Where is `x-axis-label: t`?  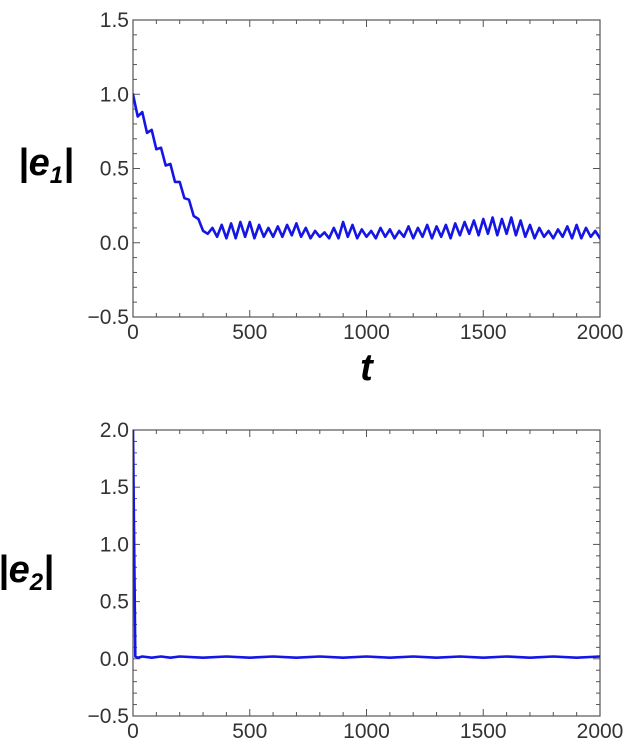 x-axis-label: t is located at coordinates (367, 368).